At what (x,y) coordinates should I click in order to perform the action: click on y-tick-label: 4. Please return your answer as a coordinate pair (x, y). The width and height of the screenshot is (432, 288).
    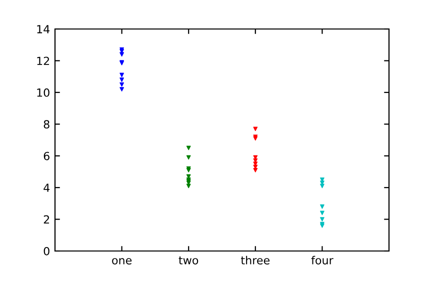
    Looking at the image, I should click on (47, 188).